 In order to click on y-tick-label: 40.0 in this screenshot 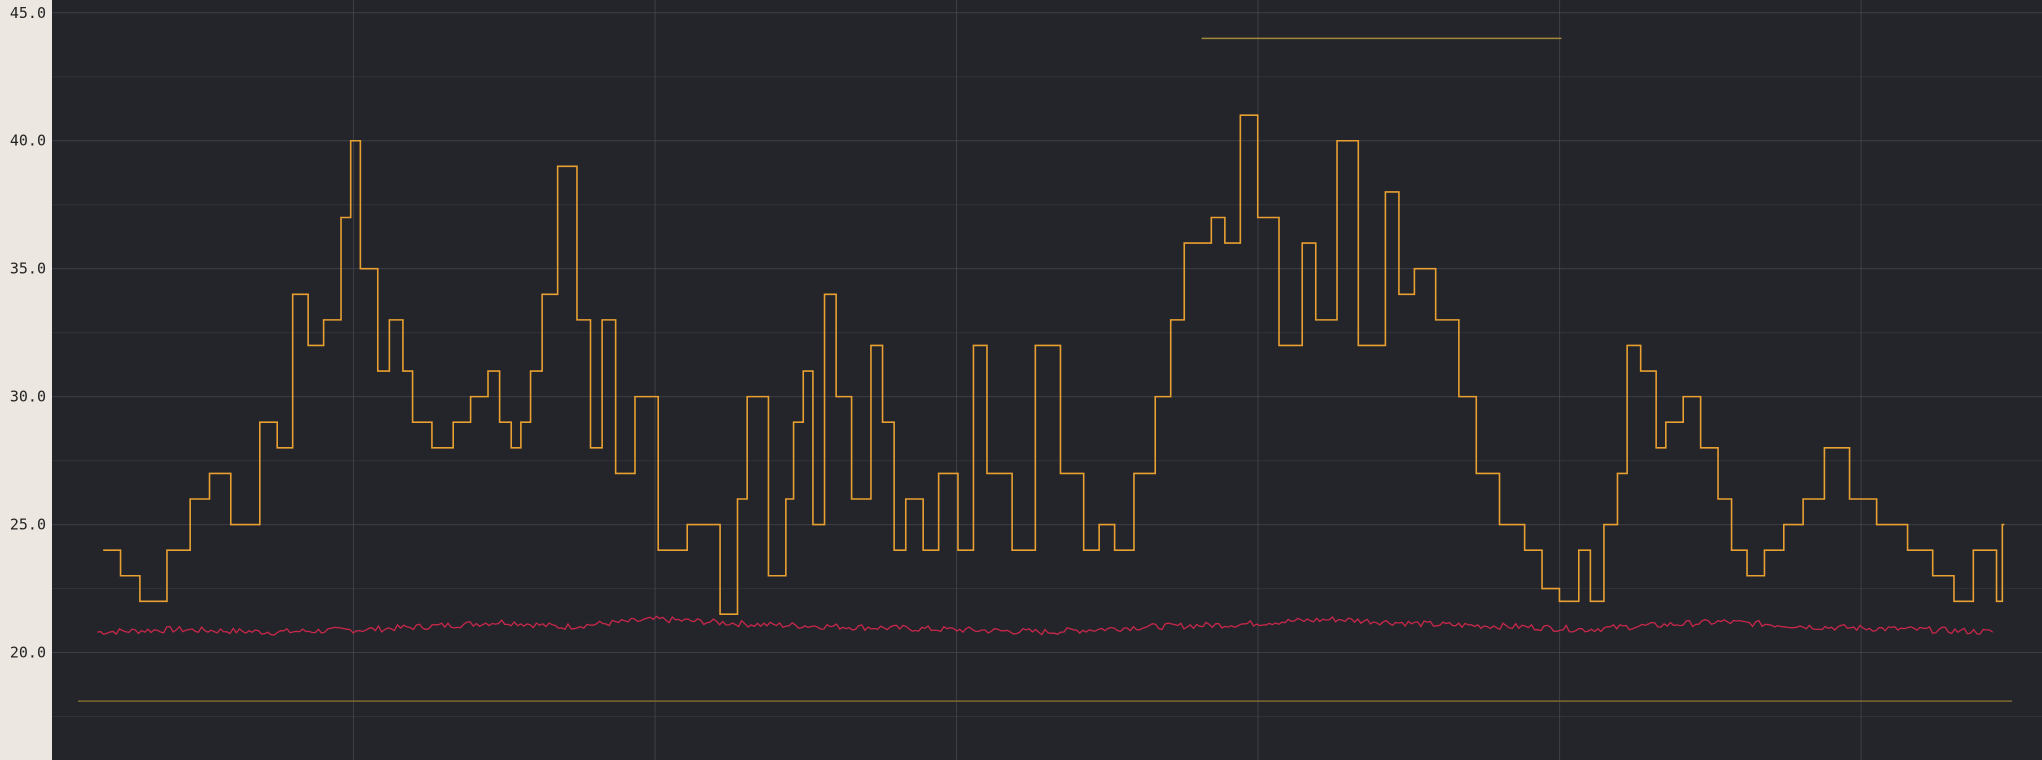, I will do `click(28, 141)`.